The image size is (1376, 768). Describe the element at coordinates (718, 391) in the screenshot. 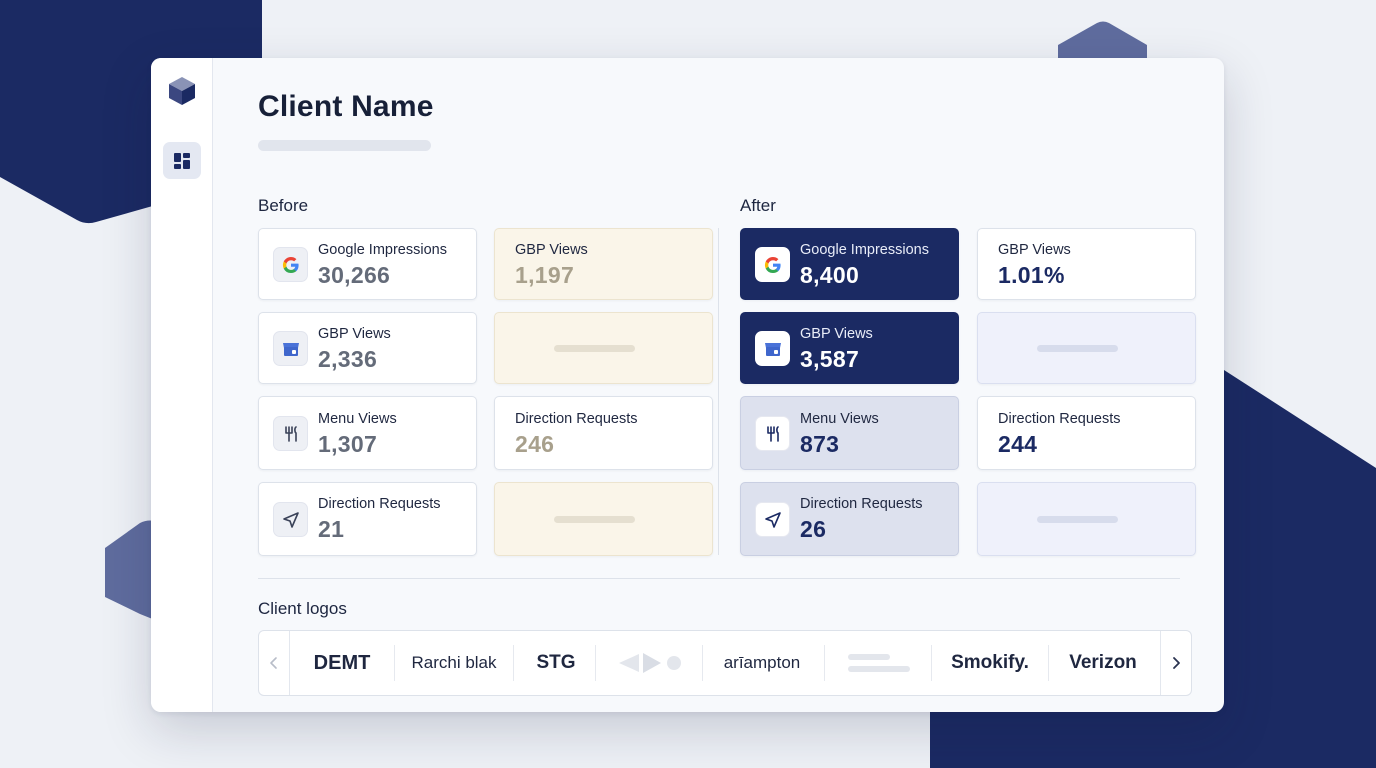

I see `before-after-divider` at that location.